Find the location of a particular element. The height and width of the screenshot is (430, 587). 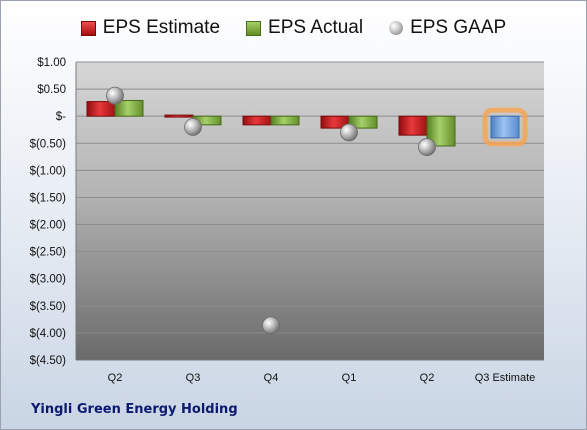

legend: EPS Estimate EPS Actual EPS GAAP is located at coordinates (293, 28).